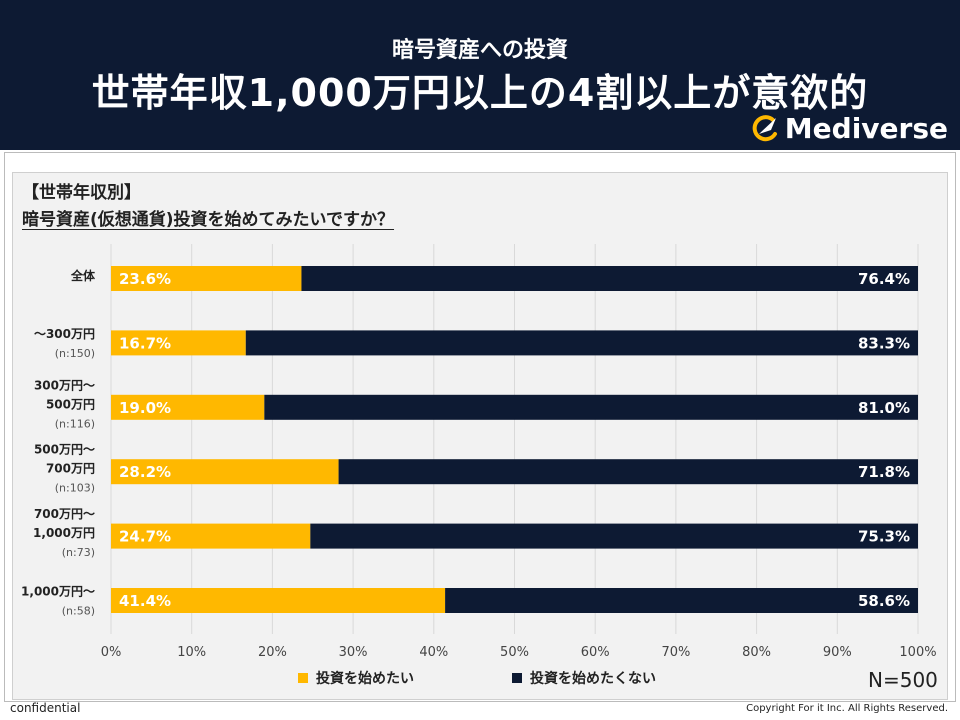 The height and width of the screenshot is (720, 960). What do you see at coordinates (480, 93) in the screenshot?
I see `header-title: 世帯年収1,000万円以上の4割以上が意欲的` at bounding box center [480, 93].